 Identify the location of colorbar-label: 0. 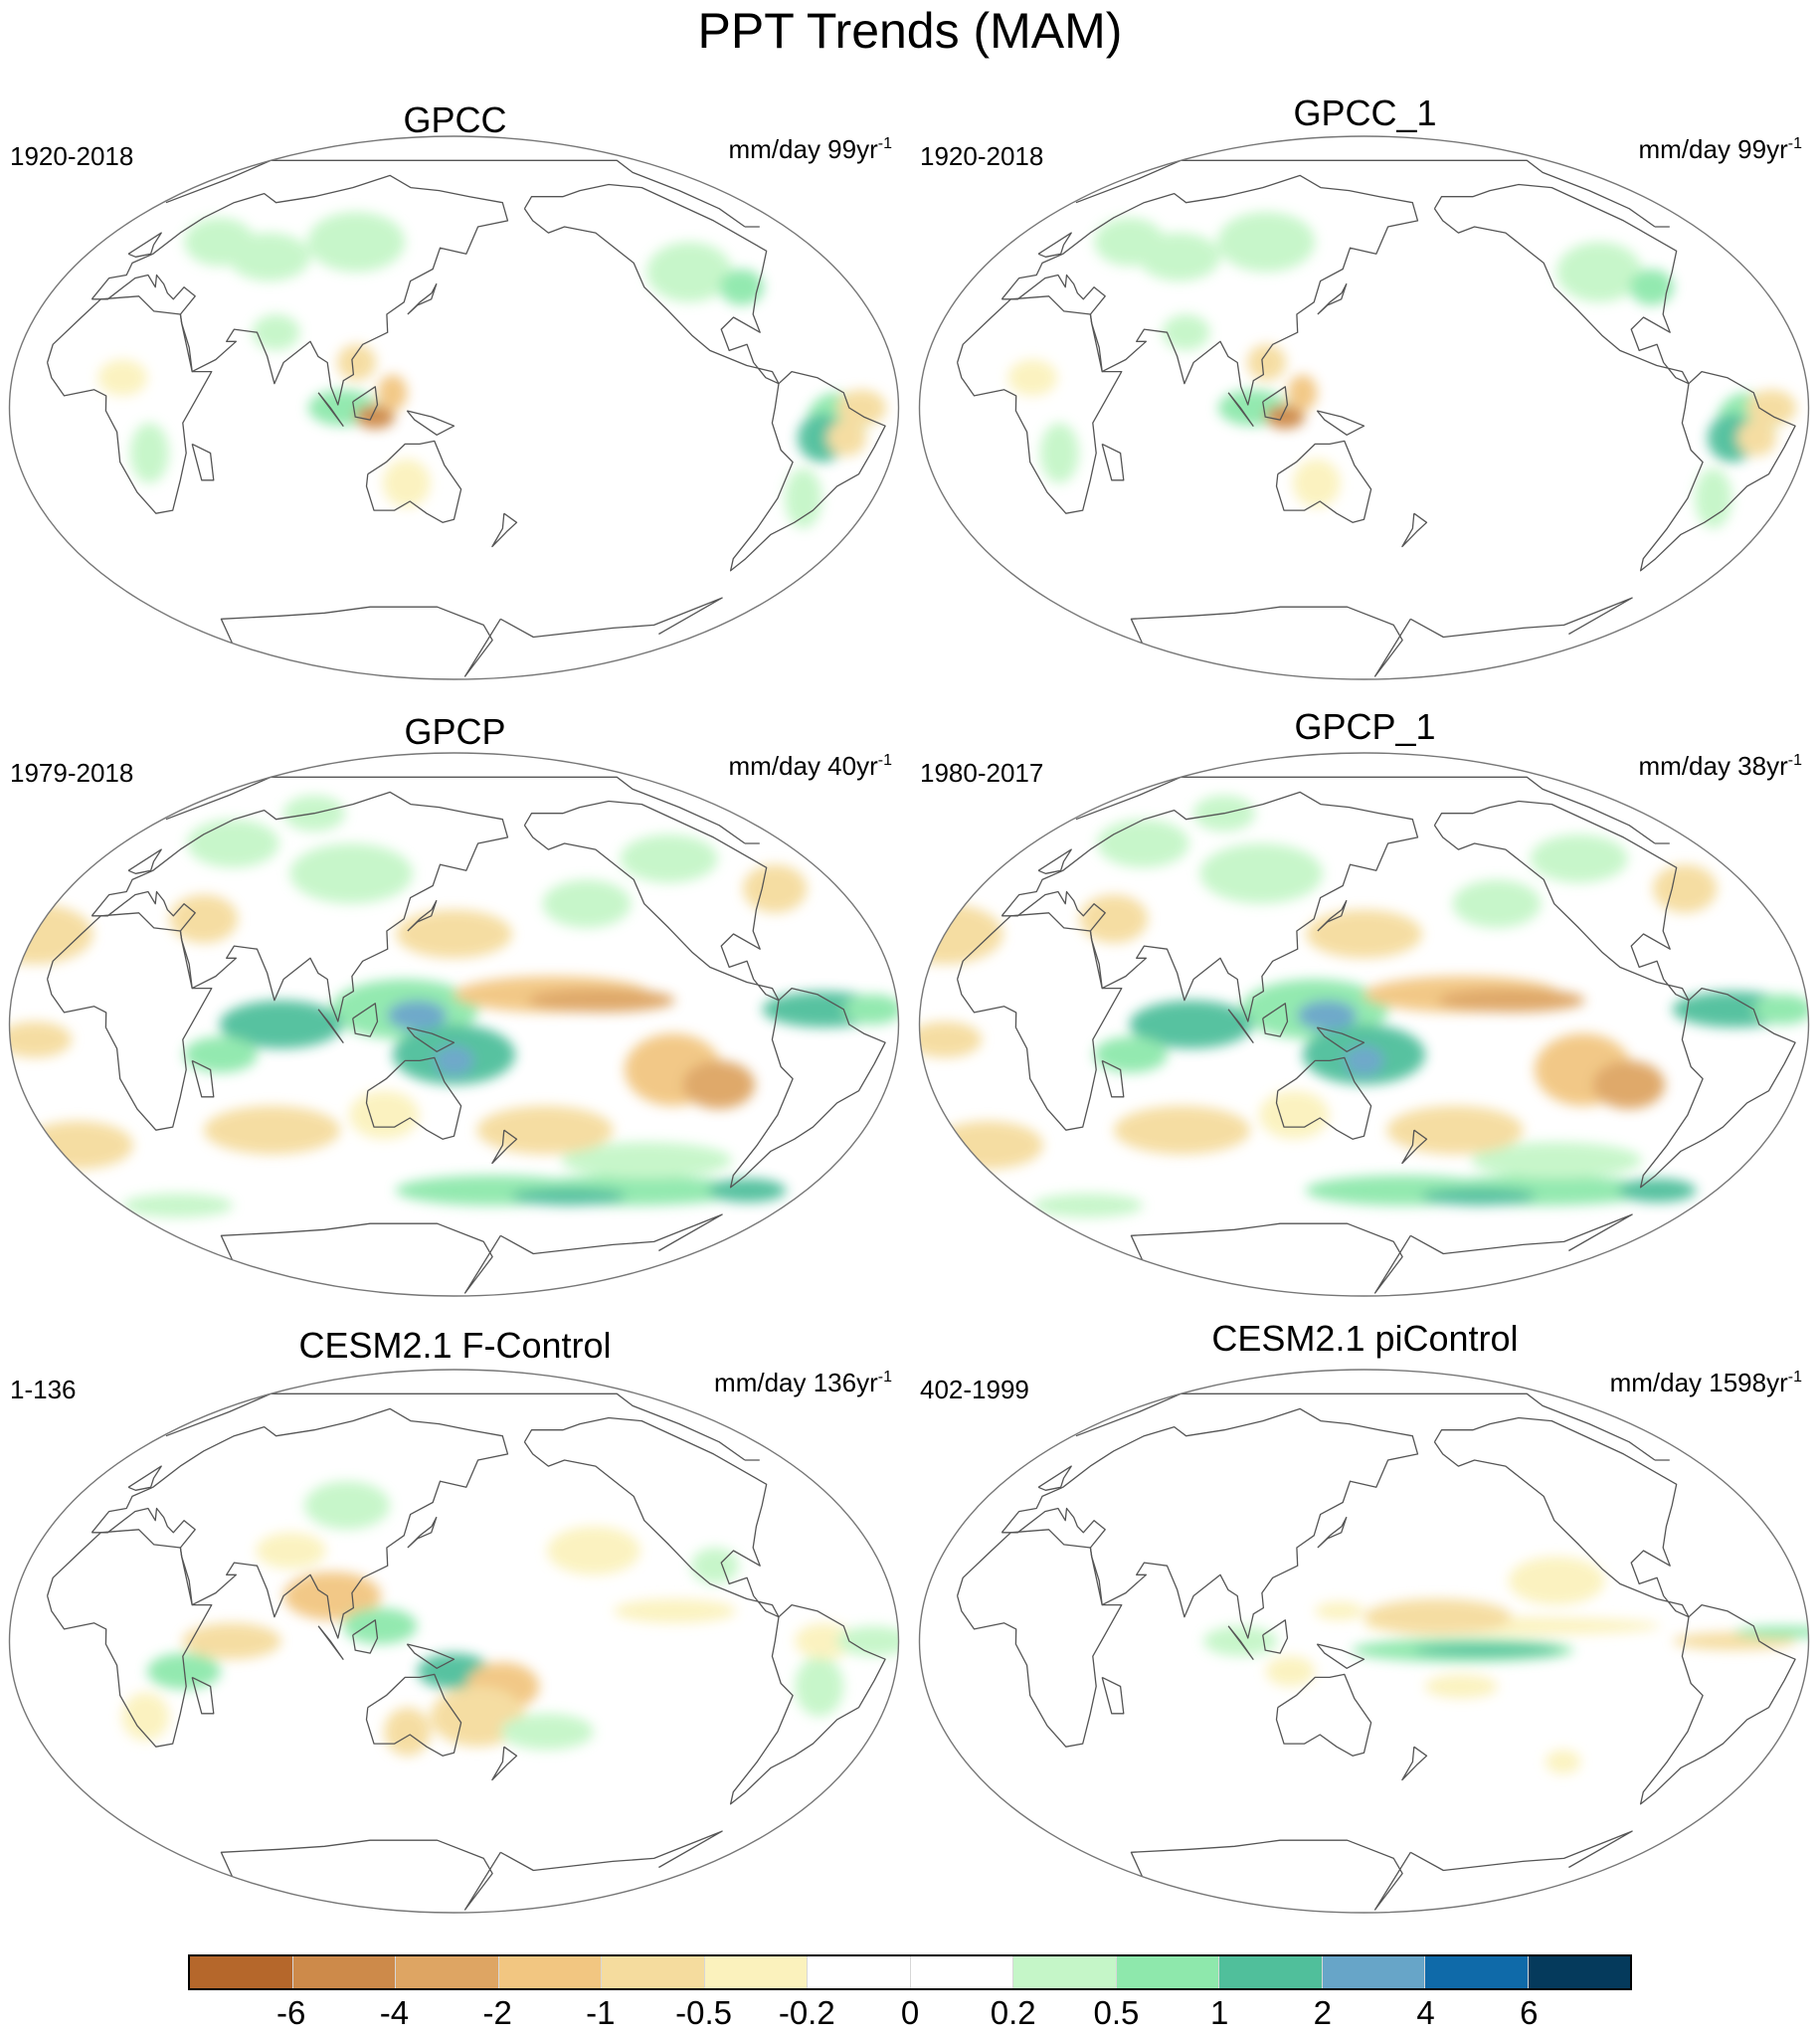
(910, 2012).